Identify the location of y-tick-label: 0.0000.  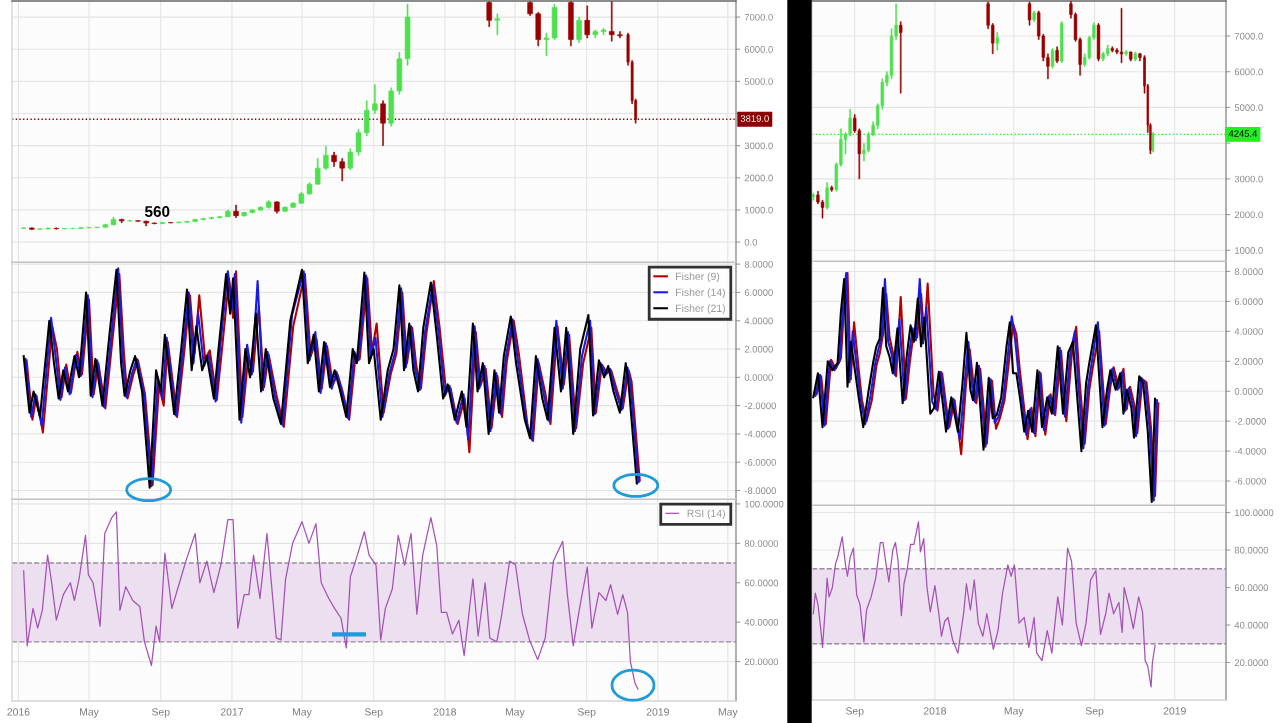
(1248, 391).